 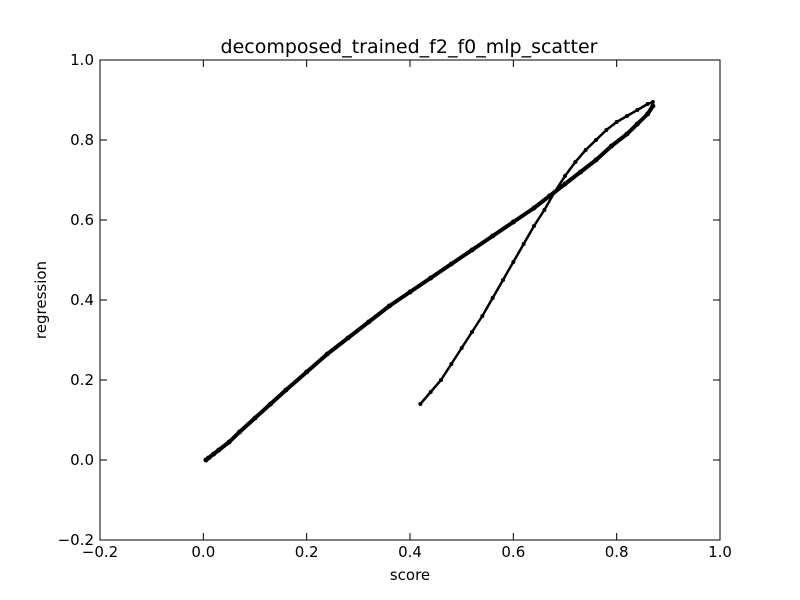 I want to click on y-tick-label: −0.2, so click(x=76, y=540).